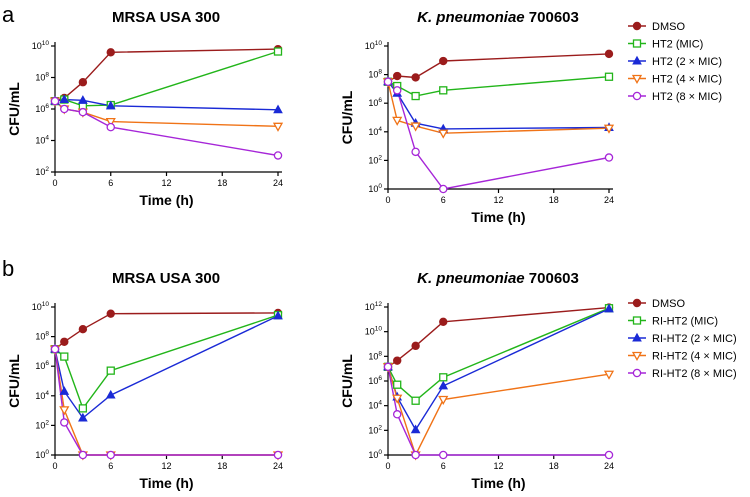 The width and height of the screenshot is (750, 497). I want to click on legend-entry-label: RI-HT2 (MIC), so click(685, 322).